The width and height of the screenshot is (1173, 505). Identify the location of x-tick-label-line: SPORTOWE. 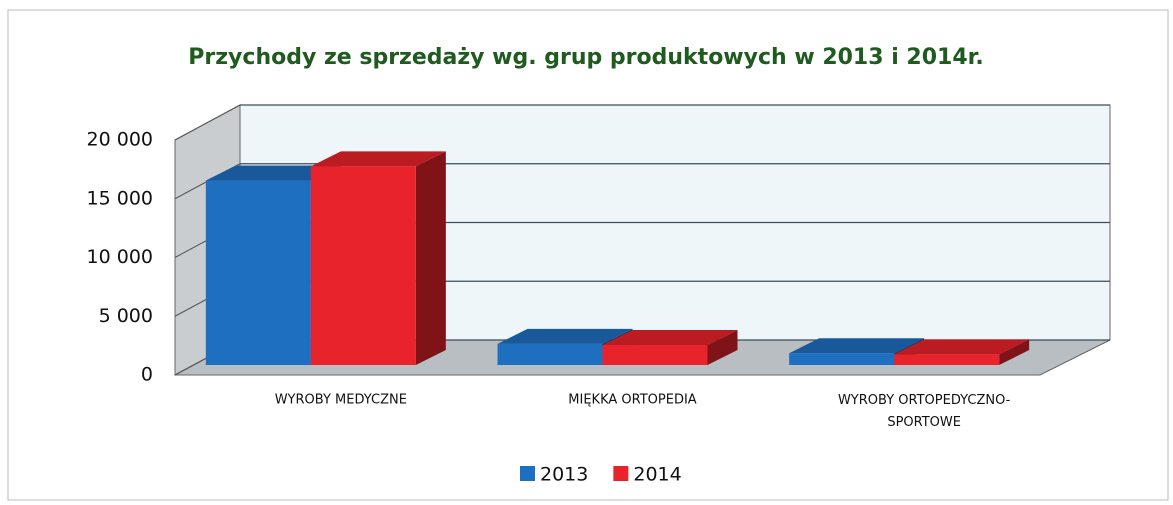
(924, 422).